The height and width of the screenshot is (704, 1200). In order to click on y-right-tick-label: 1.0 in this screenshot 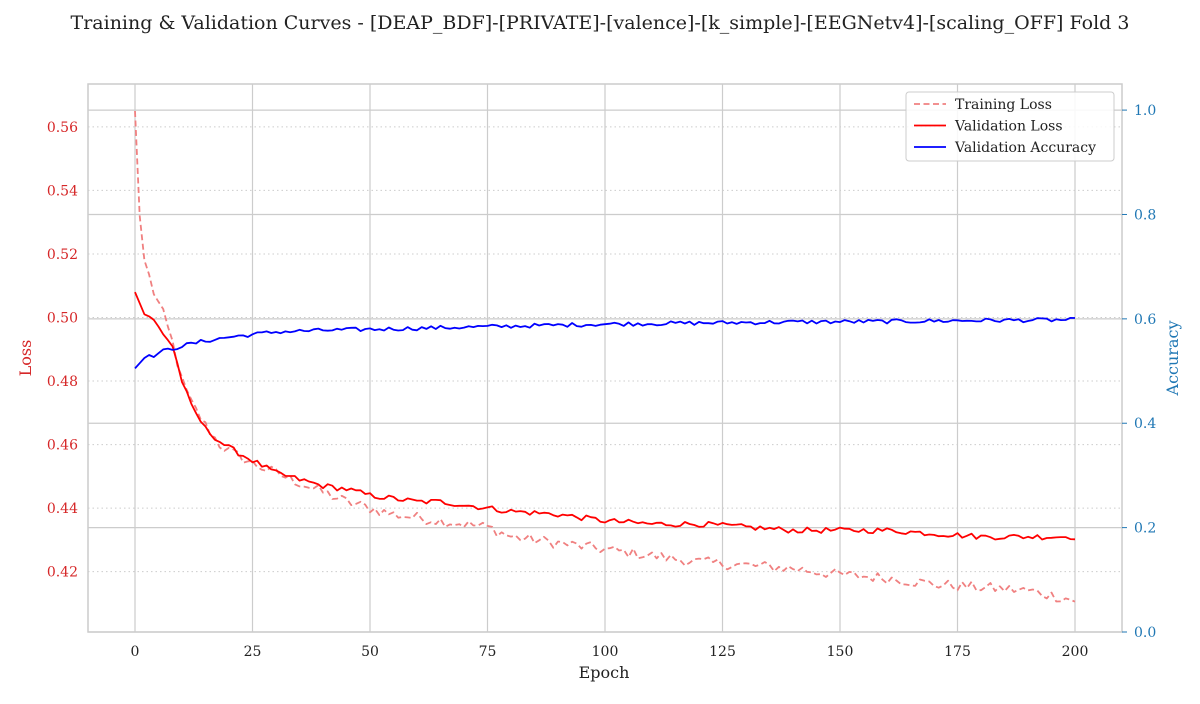, I will do `click(1145, 111)`.